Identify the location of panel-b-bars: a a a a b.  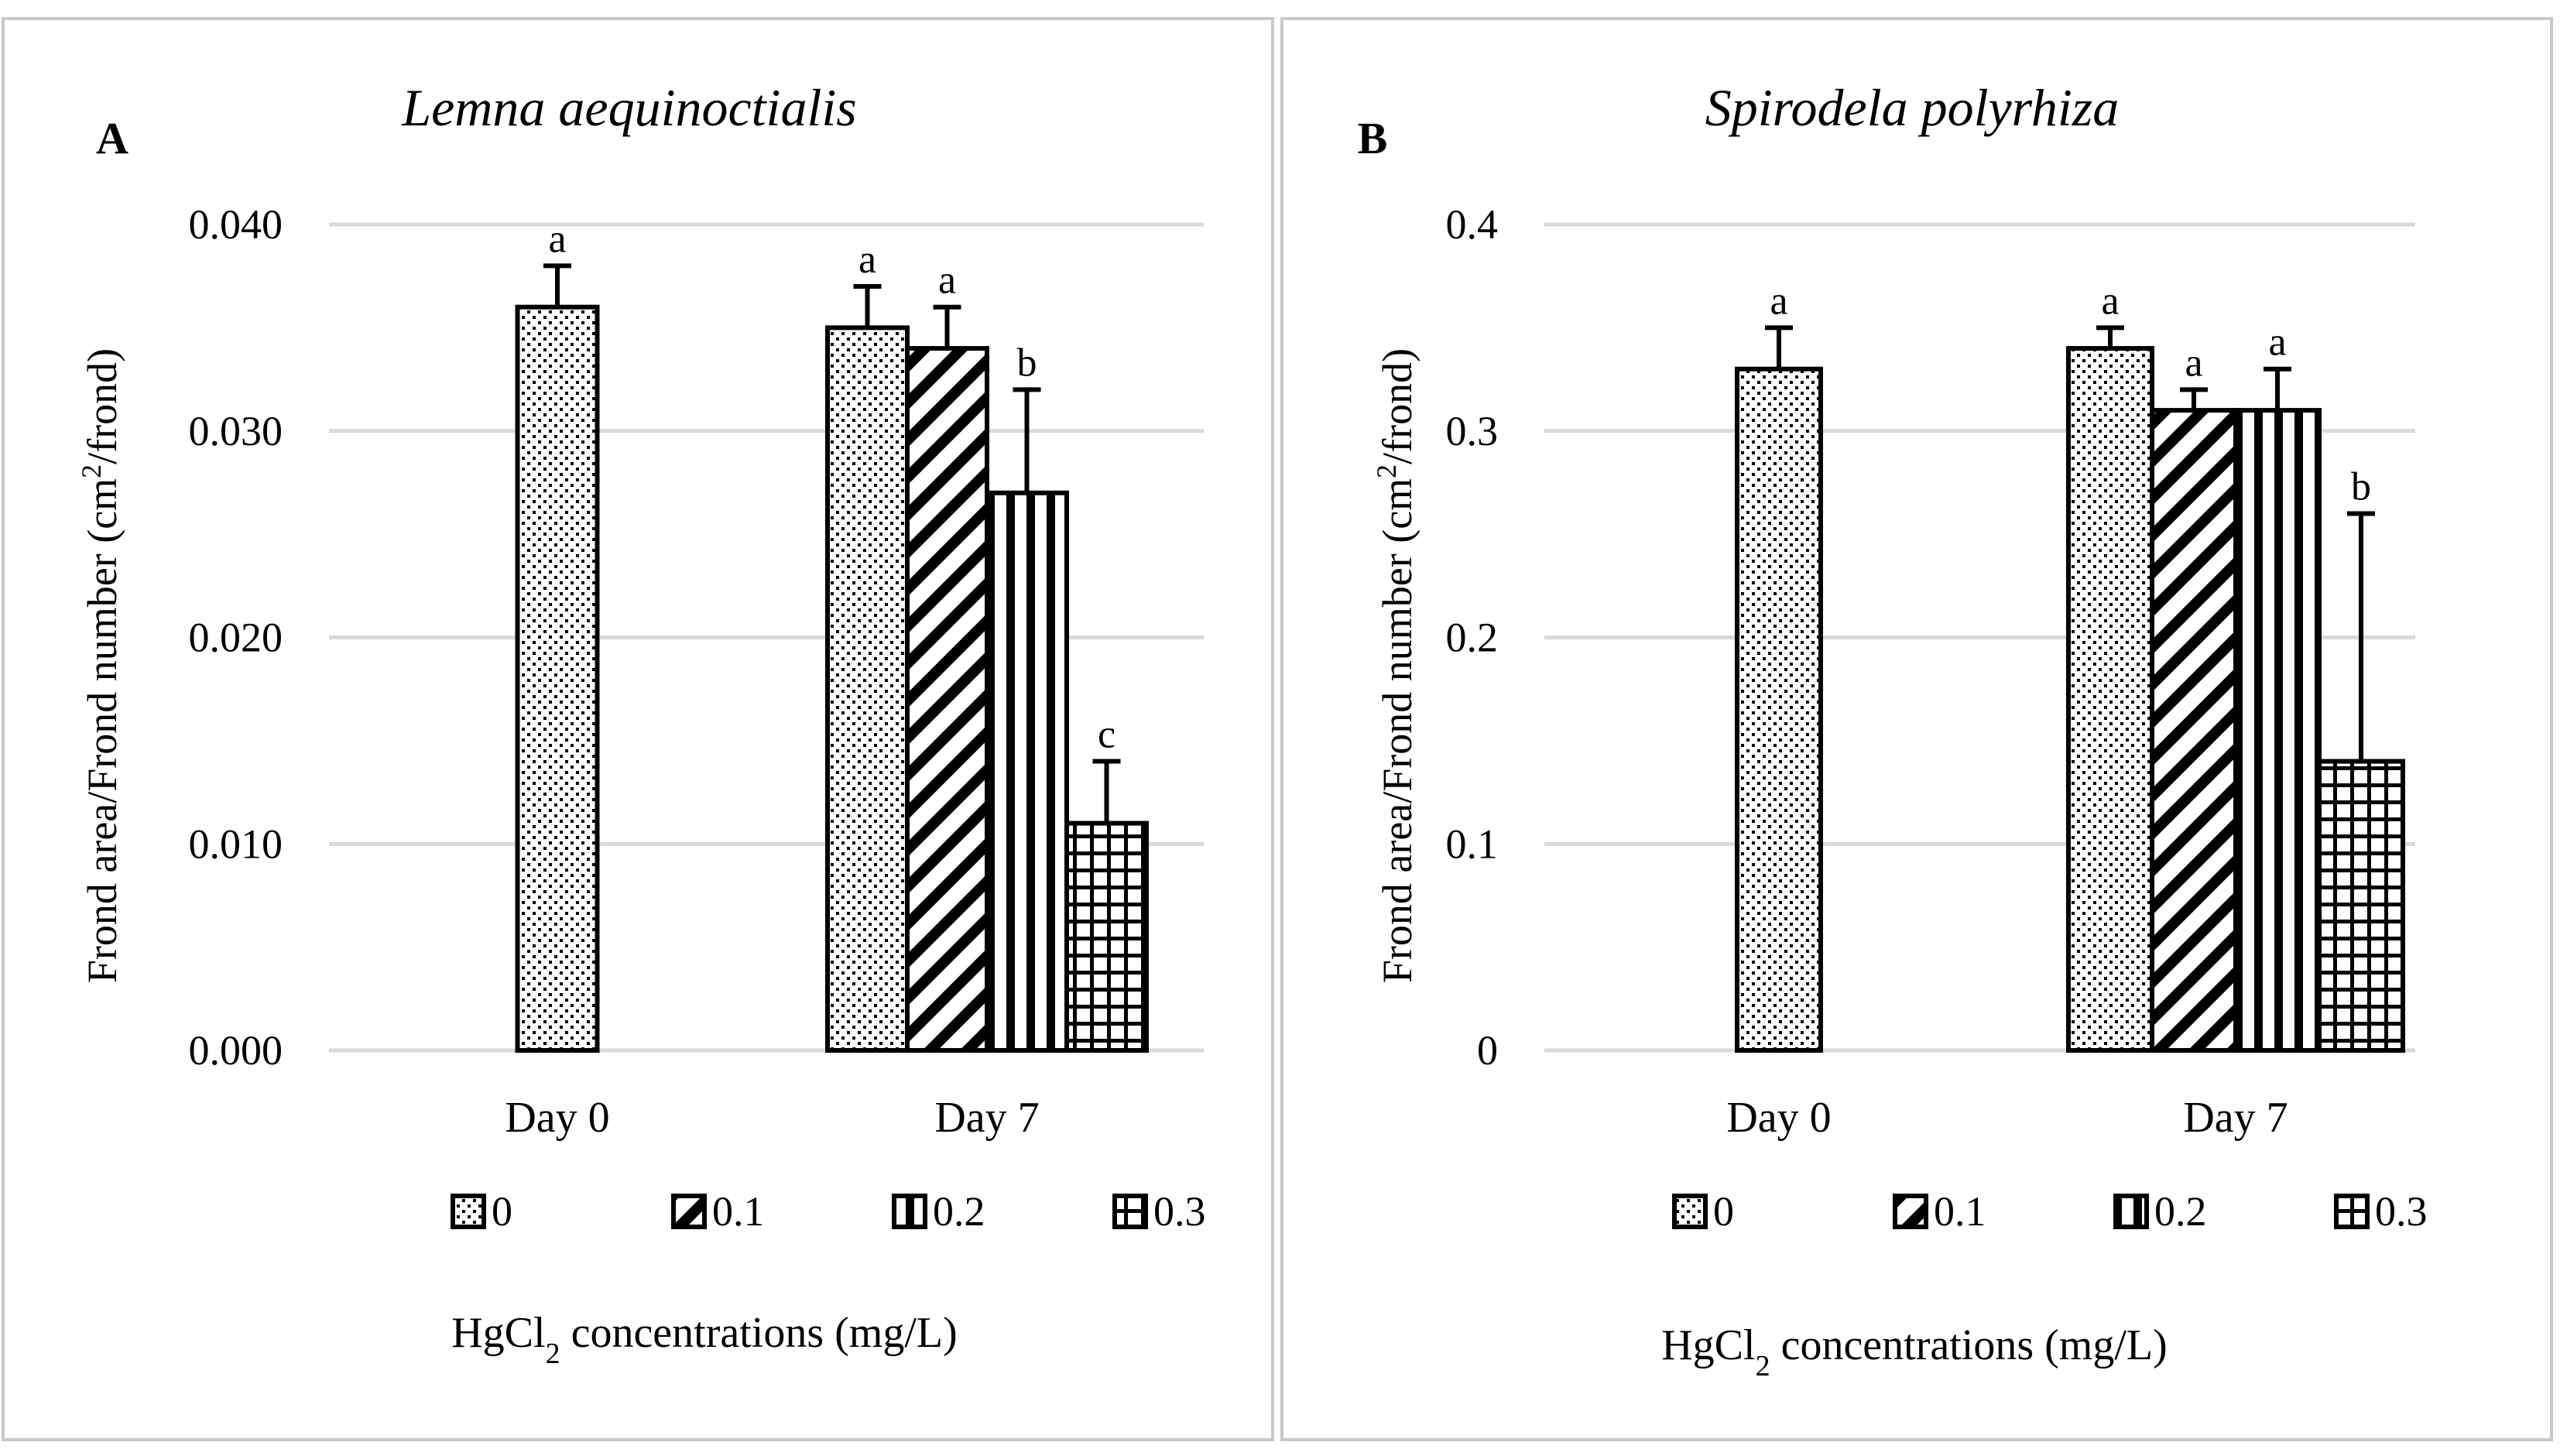
(2070, 666).